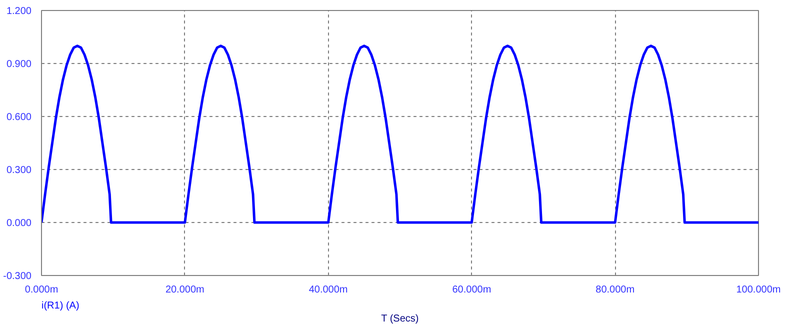  What do you see at coordinates (19, 170) in the screenshot?
I see `y-tick-label: 0.300` at bounding box center [19, 170].